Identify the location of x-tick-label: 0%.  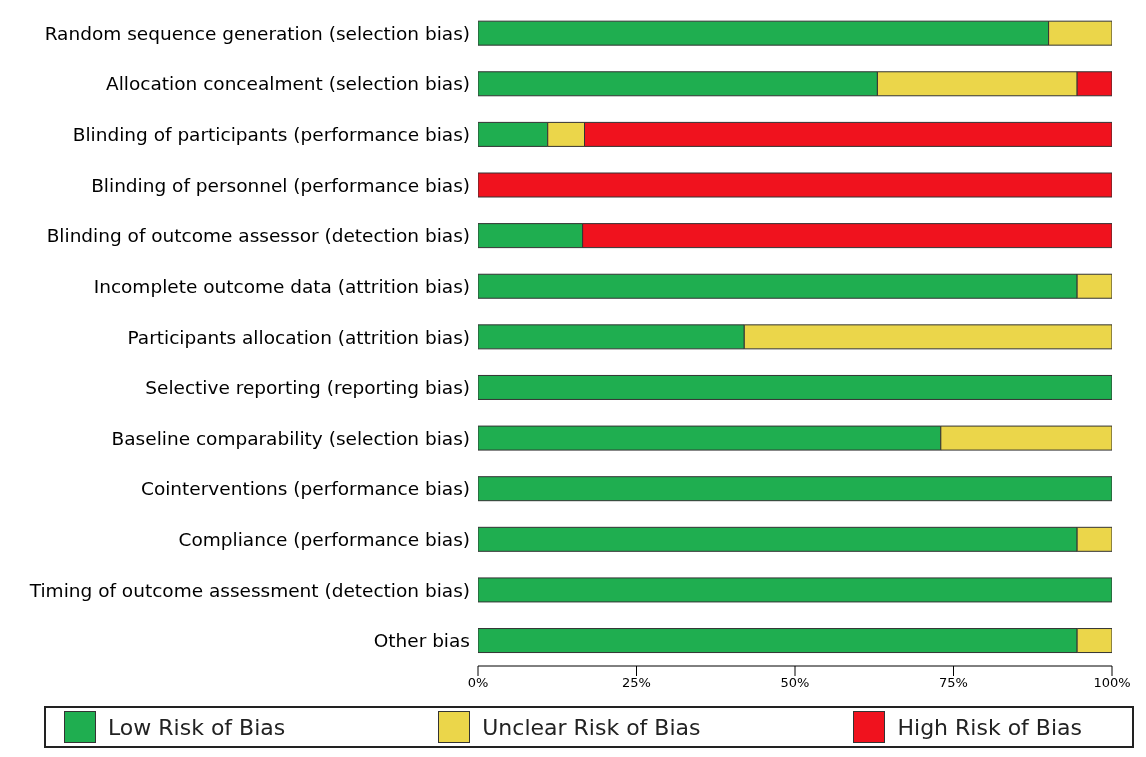
(478, 683).